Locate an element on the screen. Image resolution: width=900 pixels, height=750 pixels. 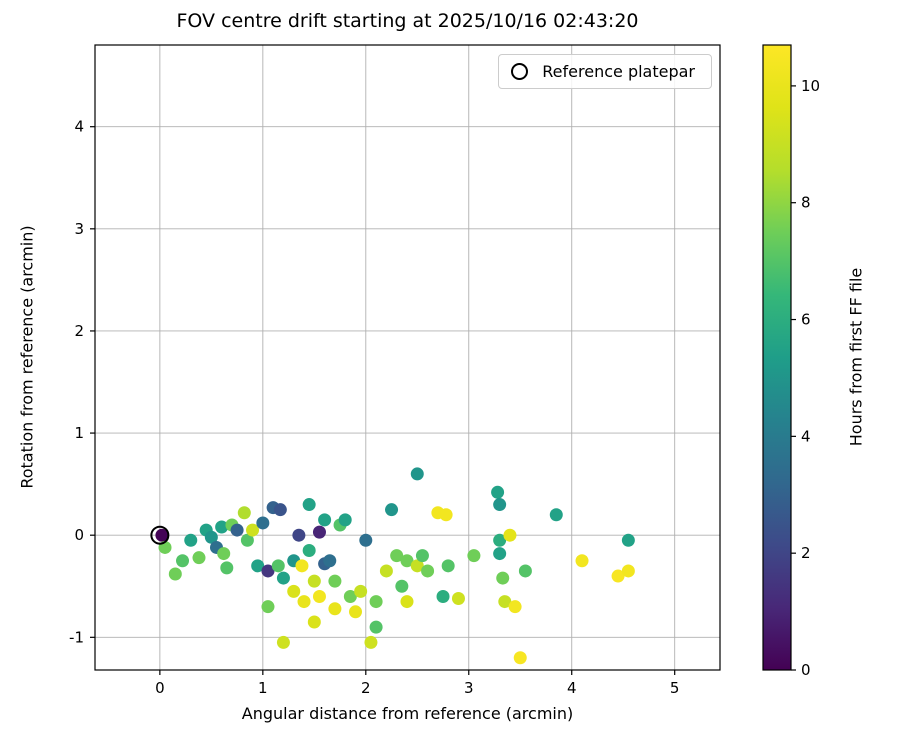
legend: Reference platepar is located at coordinates (605, 71).